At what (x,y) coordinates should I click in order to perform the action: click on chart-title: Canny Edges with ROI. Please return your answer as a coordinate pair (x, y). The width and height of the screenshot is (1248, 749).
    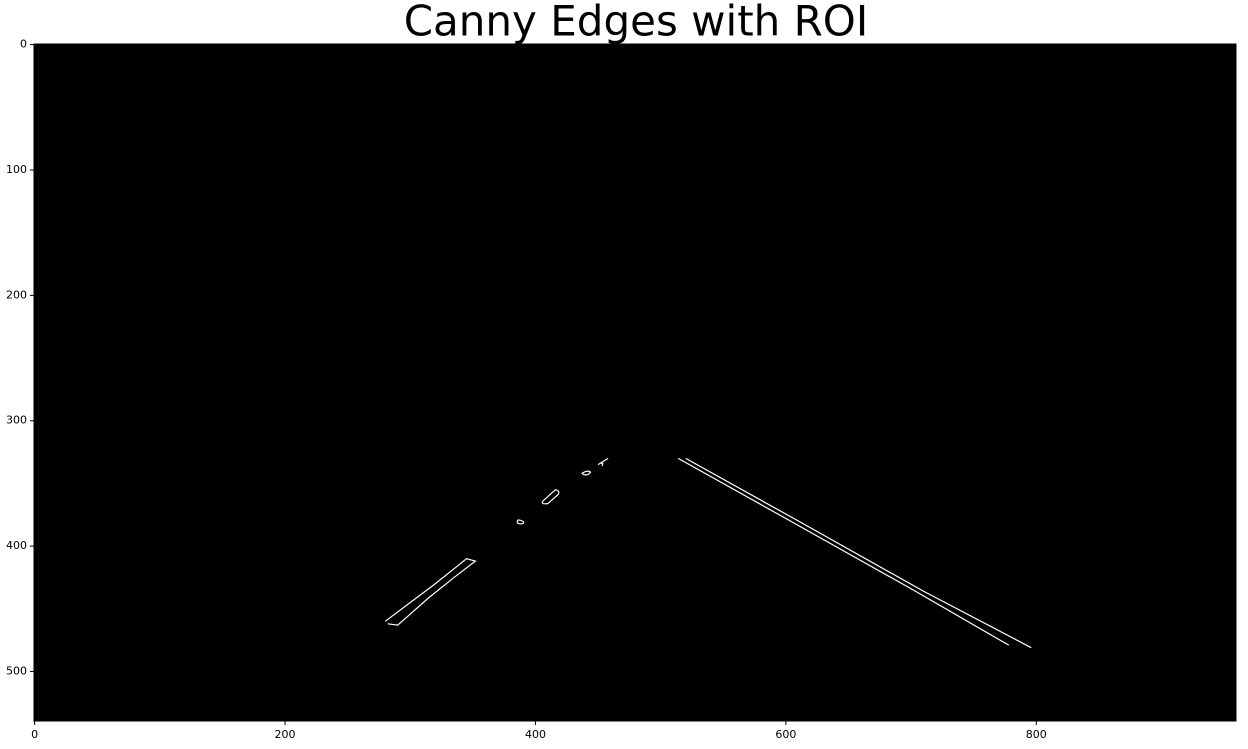
    Looking at the image, I should click on (636, 23).